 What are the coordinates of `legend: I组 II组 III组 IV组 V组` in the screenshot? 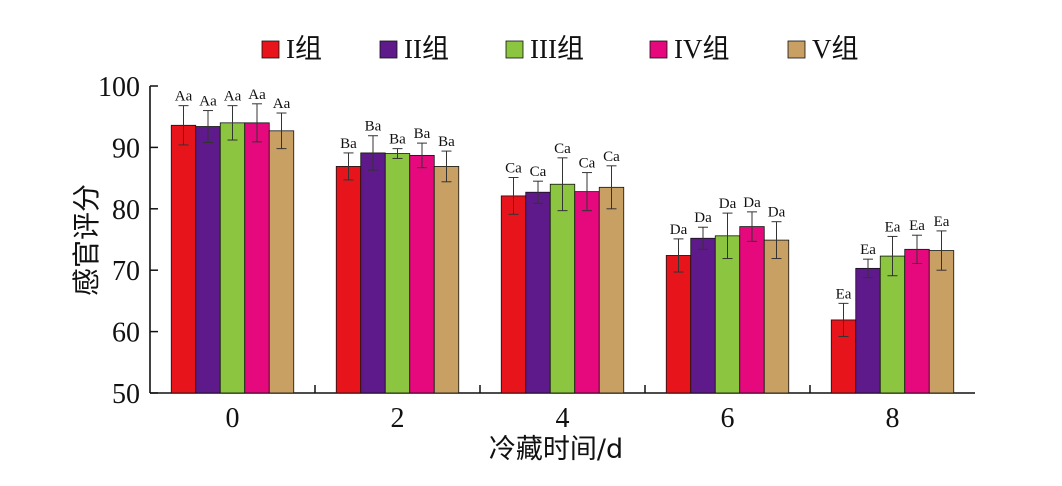 It's located at (560, 49).